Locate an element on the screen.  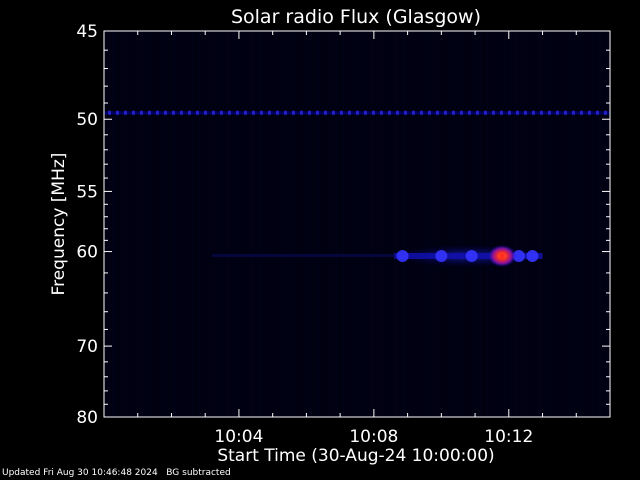
y-tick-label: 80 is located at coordinates (87, 418).